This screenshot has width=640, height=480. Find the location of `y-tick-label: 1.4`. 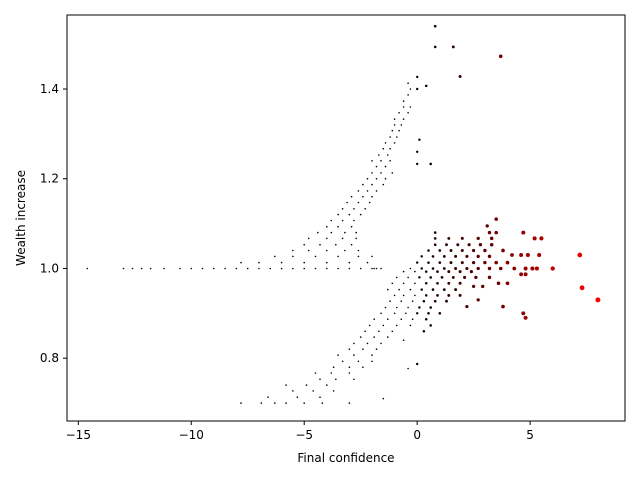

y-tick-label: 1.4 is located at coordinates (49, 89).